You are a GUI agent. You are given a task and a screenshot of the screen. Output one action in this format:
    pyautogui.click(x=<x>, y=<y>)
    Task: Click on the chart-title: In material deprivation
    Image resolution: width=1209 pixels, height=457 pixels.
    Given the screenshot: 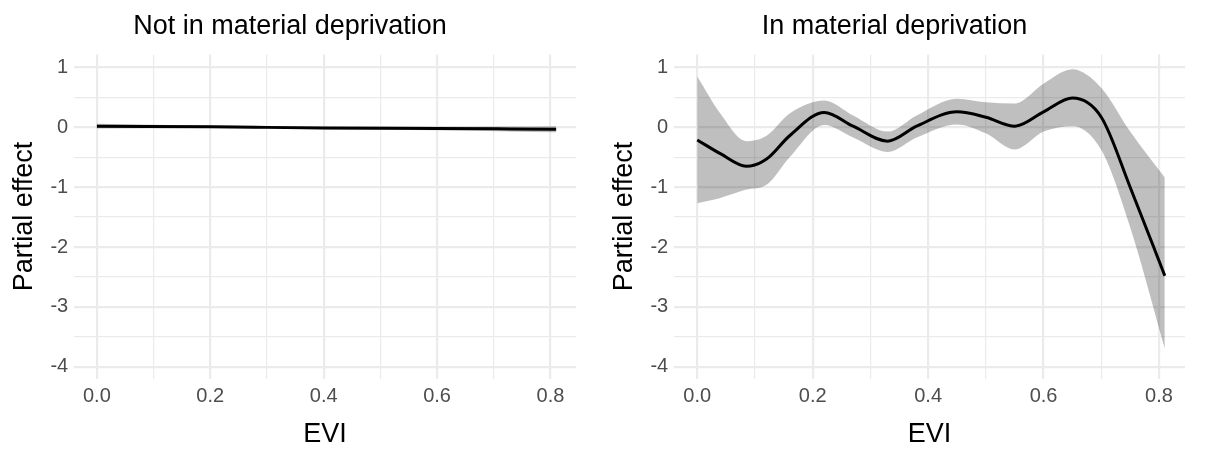 What is the action you would take?
    pyautogui.click(x=894, y=24)
    